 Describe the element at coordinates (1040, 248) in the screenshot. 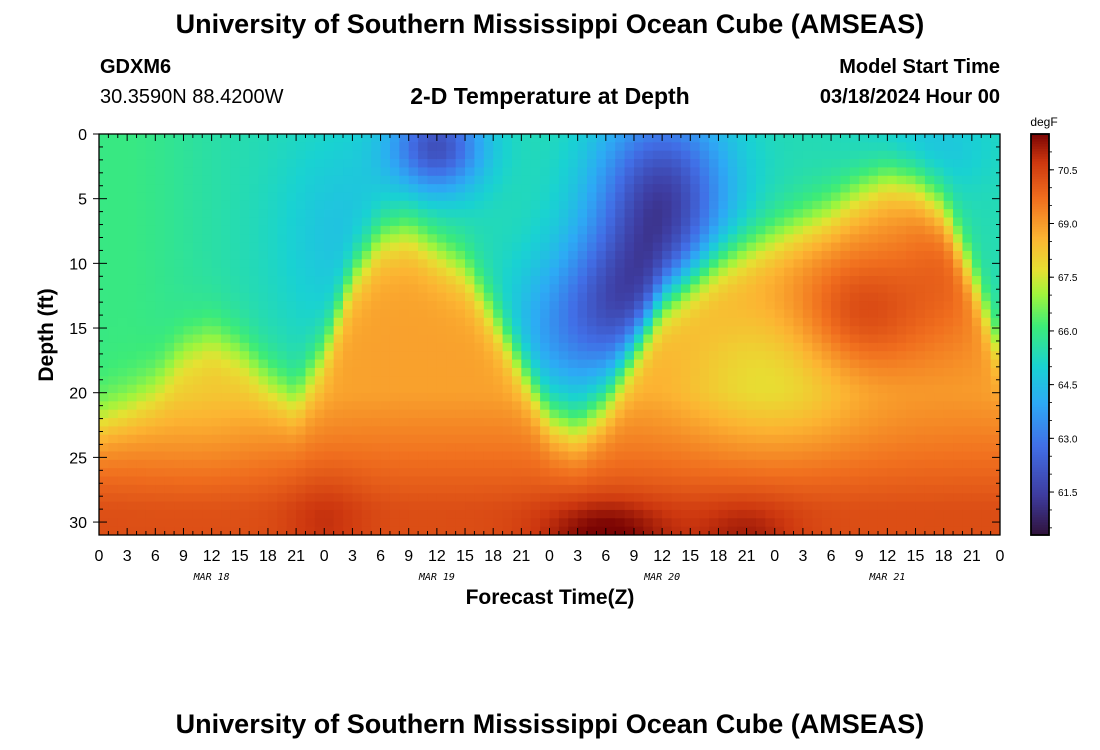

I see `colorbar-segment` at that location.